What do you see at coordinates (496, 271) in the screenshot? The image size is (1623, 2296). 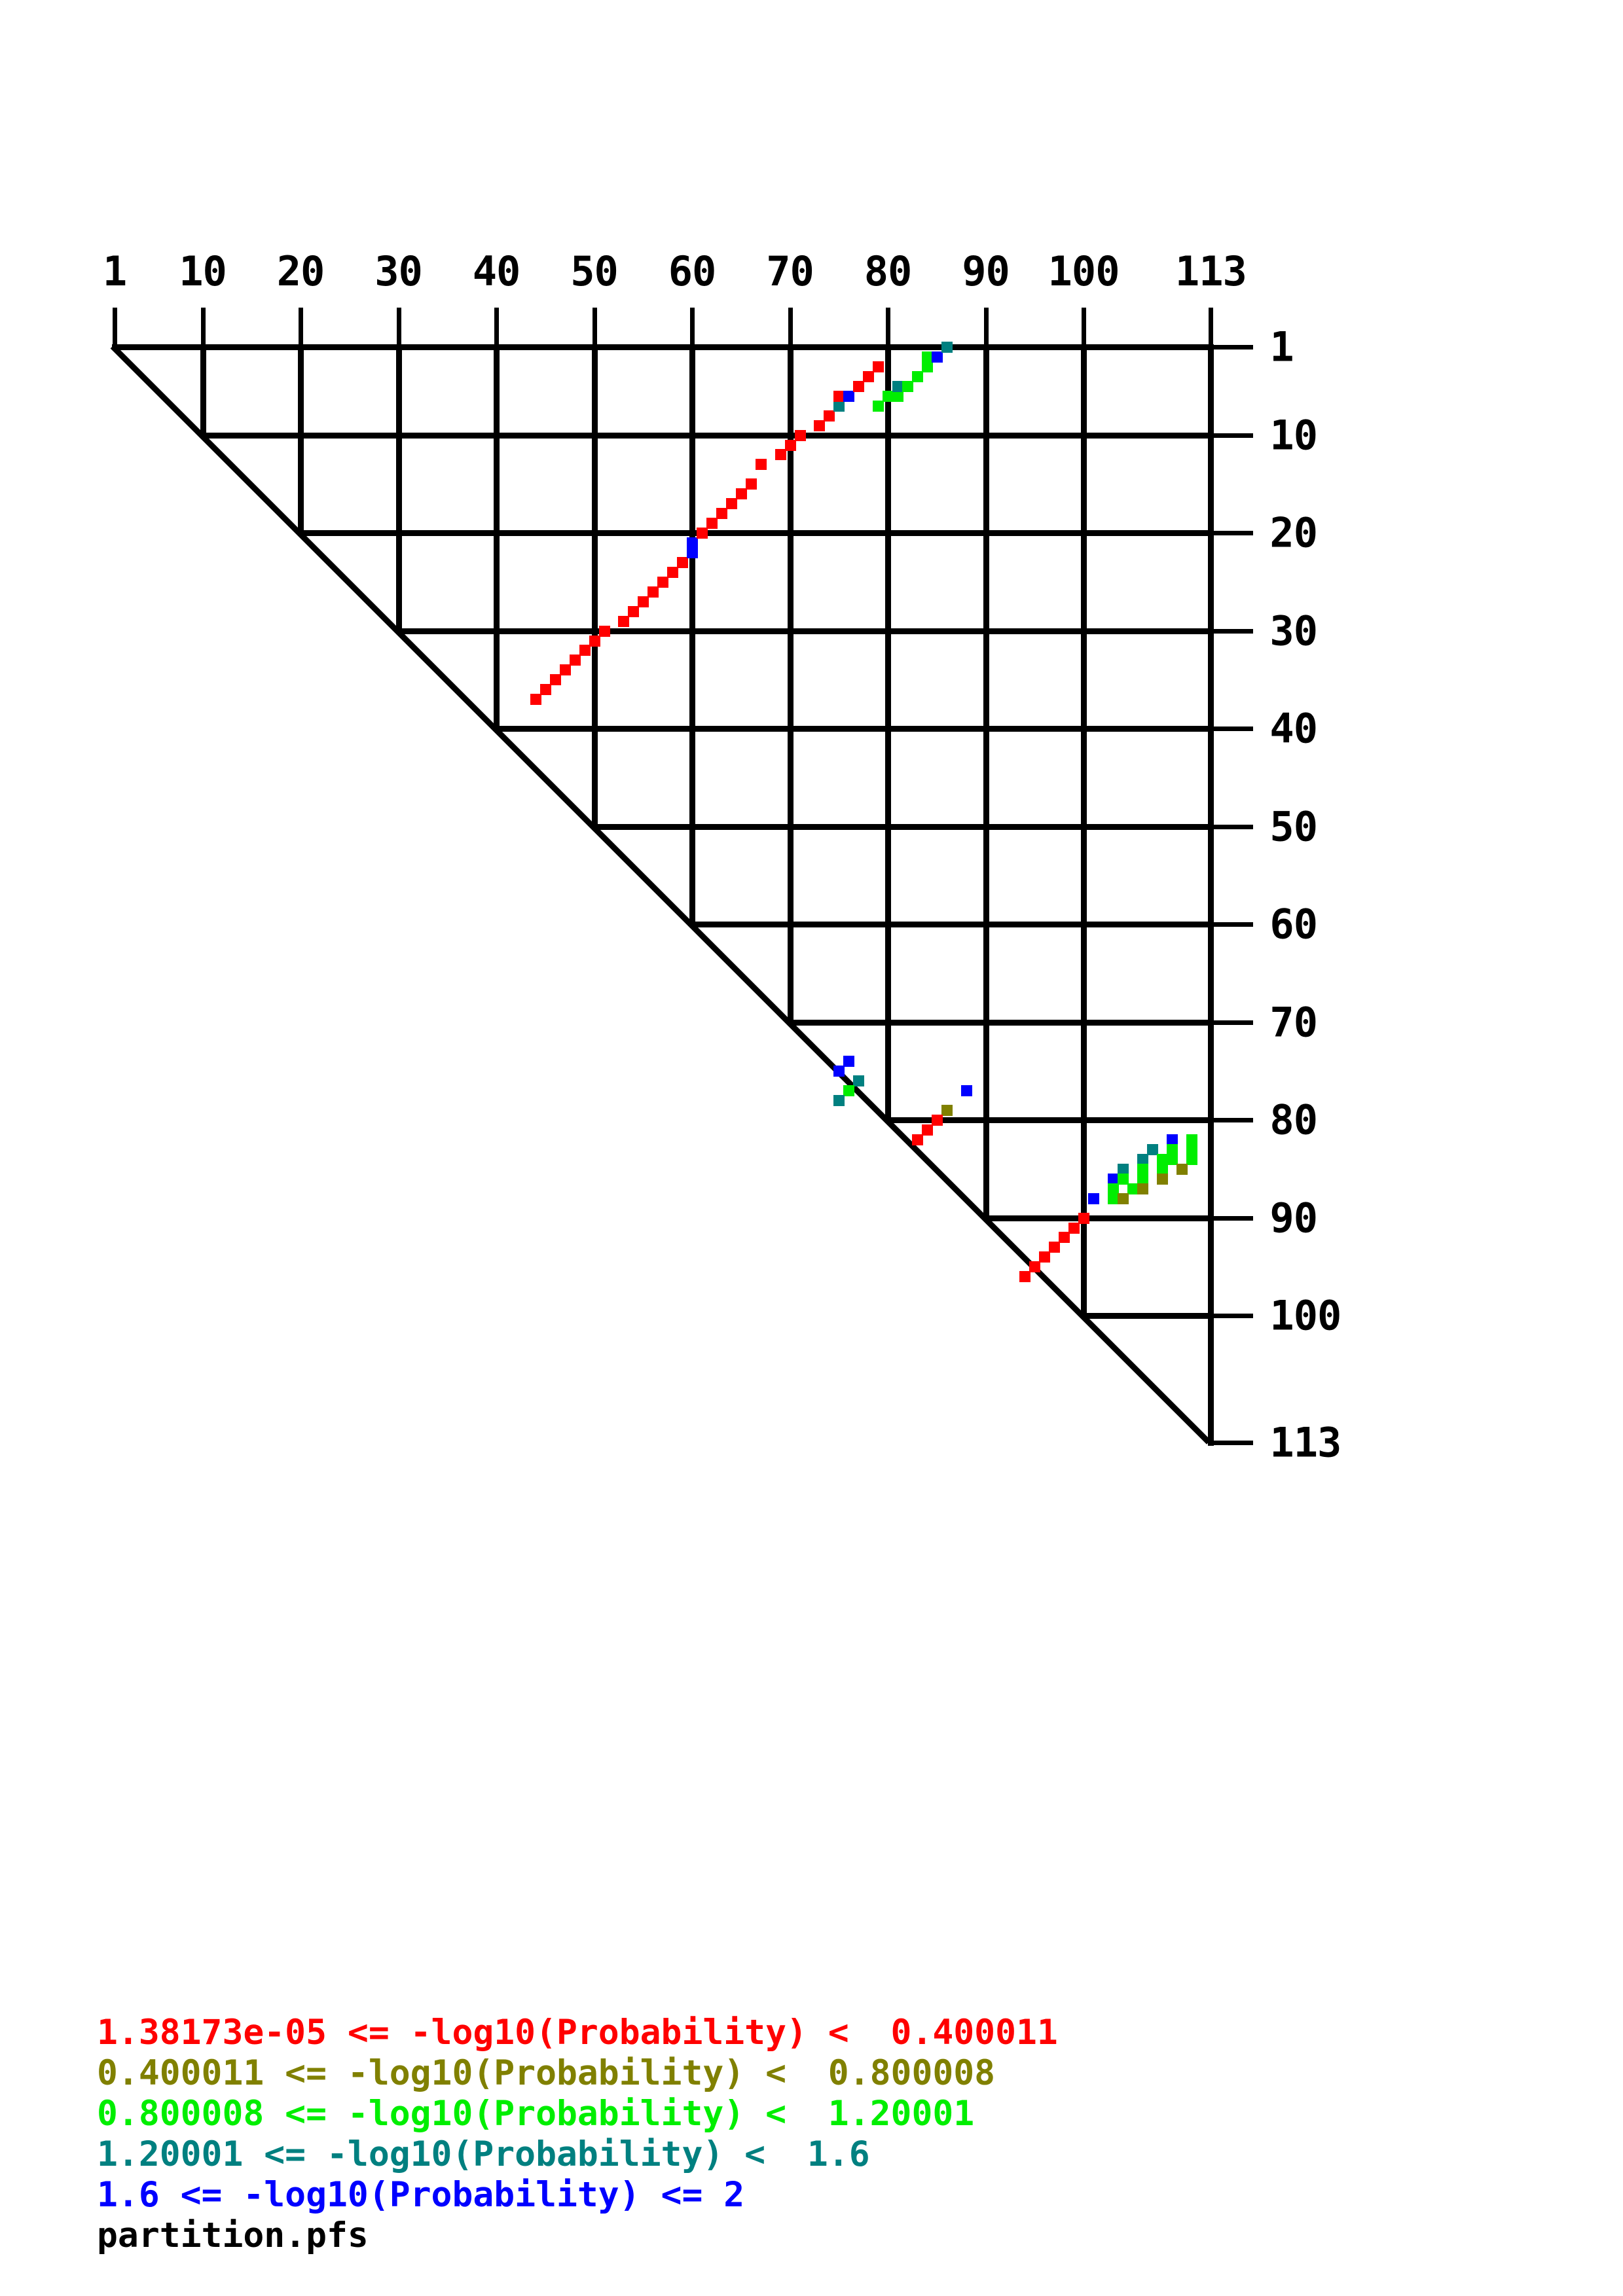 I see `axis-label-top: 40` at bounding box center [496, 271].